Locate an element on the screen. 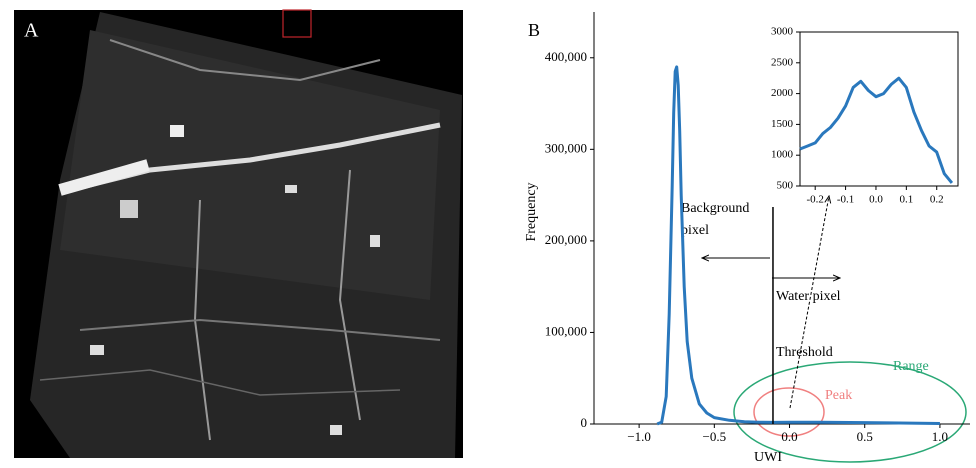 Image resolution: width=976 pixels, height=468 pixels. y-tick-label: 400,000 is located at coordinates (566, 56).